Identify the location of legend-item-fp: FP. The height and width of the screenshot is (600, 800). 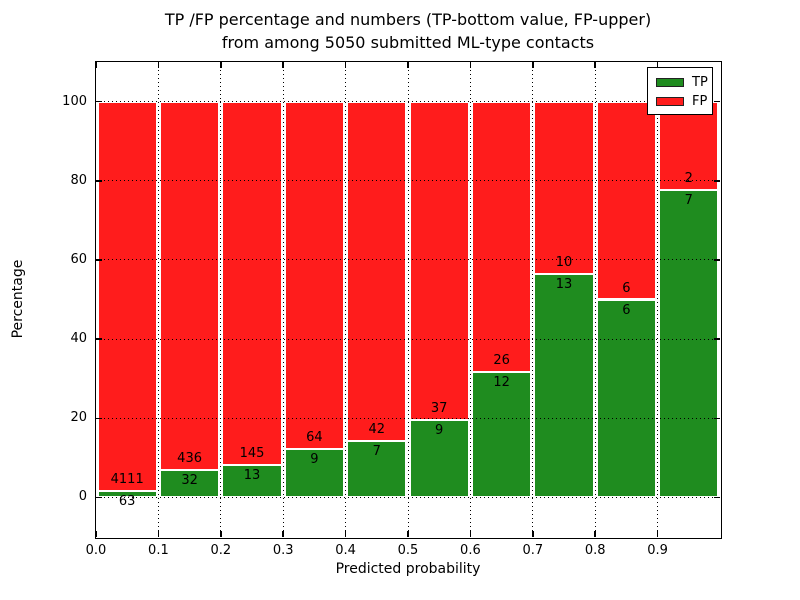
(682, 101).